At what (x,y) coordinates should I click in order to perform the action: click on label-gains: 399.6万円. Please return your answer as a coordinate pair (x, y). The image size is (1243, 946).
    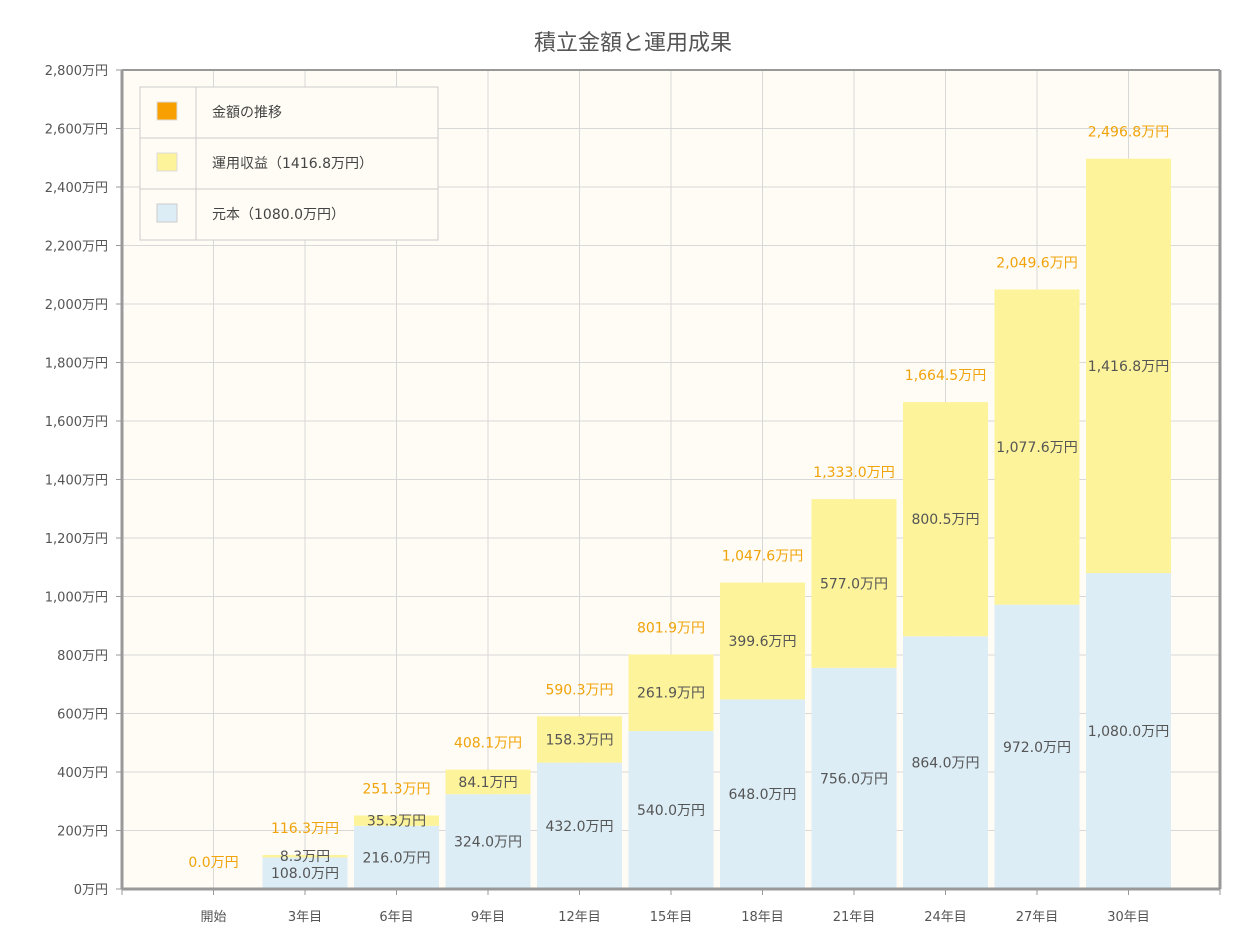
    Looking at the image, I should click on (762, 642).